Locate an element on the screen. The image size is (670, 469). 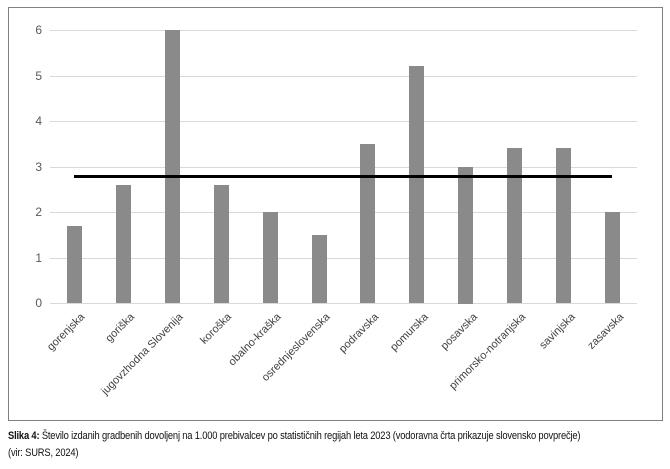
x-tick-label: zasavska is located at coordinates (606, 331).